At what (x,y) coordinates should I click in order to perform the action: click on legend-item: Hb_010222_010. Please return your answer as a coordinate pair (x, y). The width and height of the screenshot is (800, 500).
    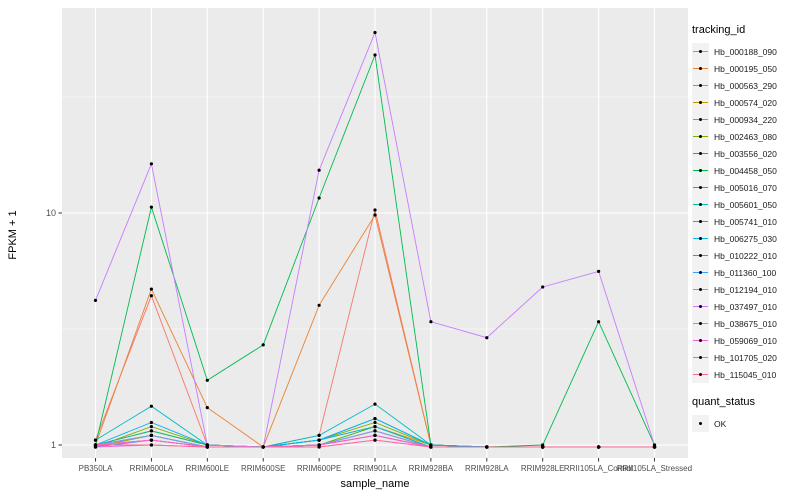
    Looking at the image, I should click on (745, 255).